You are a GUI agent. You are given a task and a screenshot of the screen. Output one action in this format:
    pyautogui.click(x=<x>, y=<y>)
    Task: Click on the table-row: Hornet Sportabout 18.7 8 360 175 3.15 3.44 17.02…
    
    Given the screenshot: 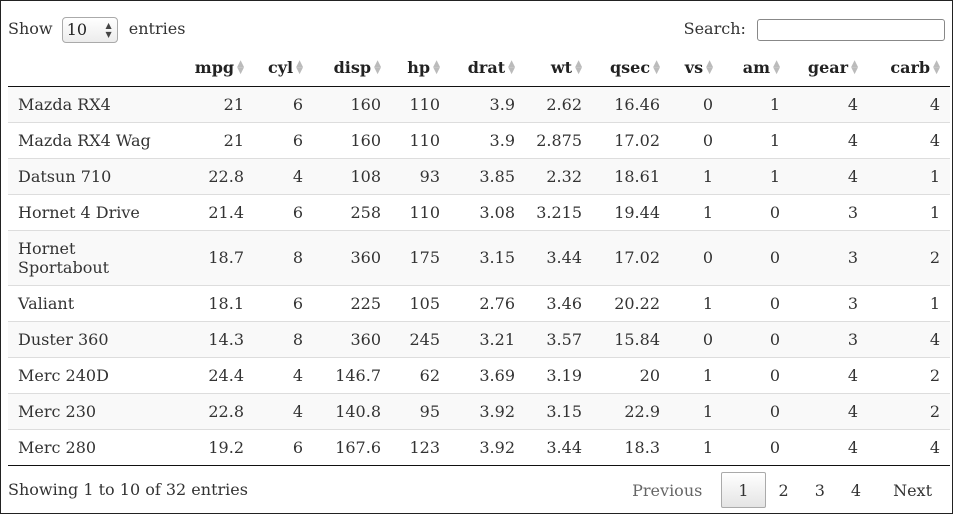 What is the action you would take?
    pyautogui.click(x=479, y=257)
    